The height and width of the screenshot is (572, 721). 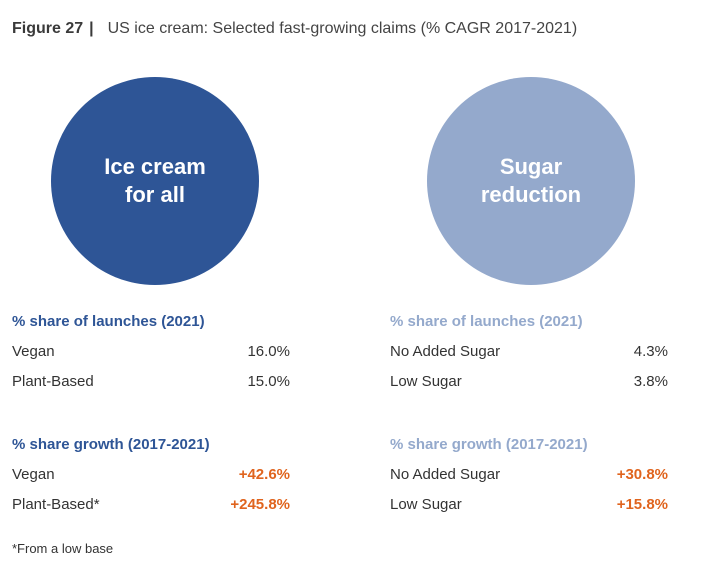 I want to click on table-row: Low Sugar +15.8%, so click(x=529, y=509).